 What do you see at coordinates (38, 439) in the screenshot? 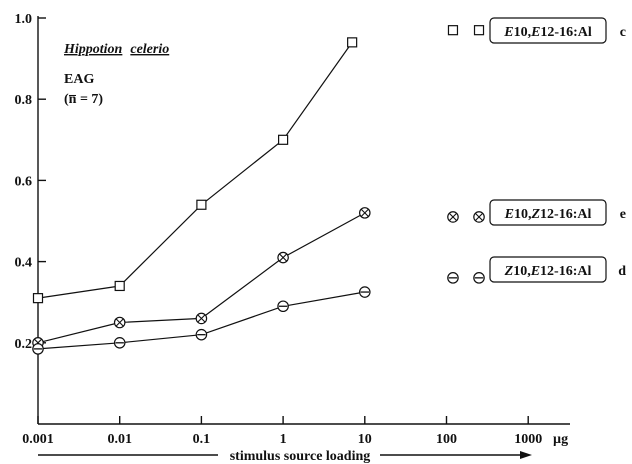
I see `x-tick-label: 0.001` at bounding box center [38, 439].